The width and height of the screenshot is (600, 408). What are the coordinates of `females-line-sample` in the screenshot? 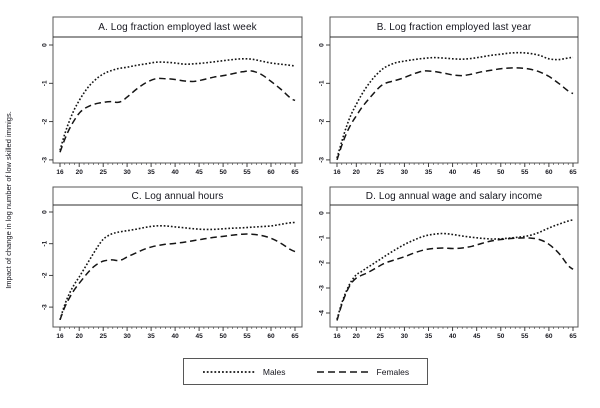 It's located at (342, 371).